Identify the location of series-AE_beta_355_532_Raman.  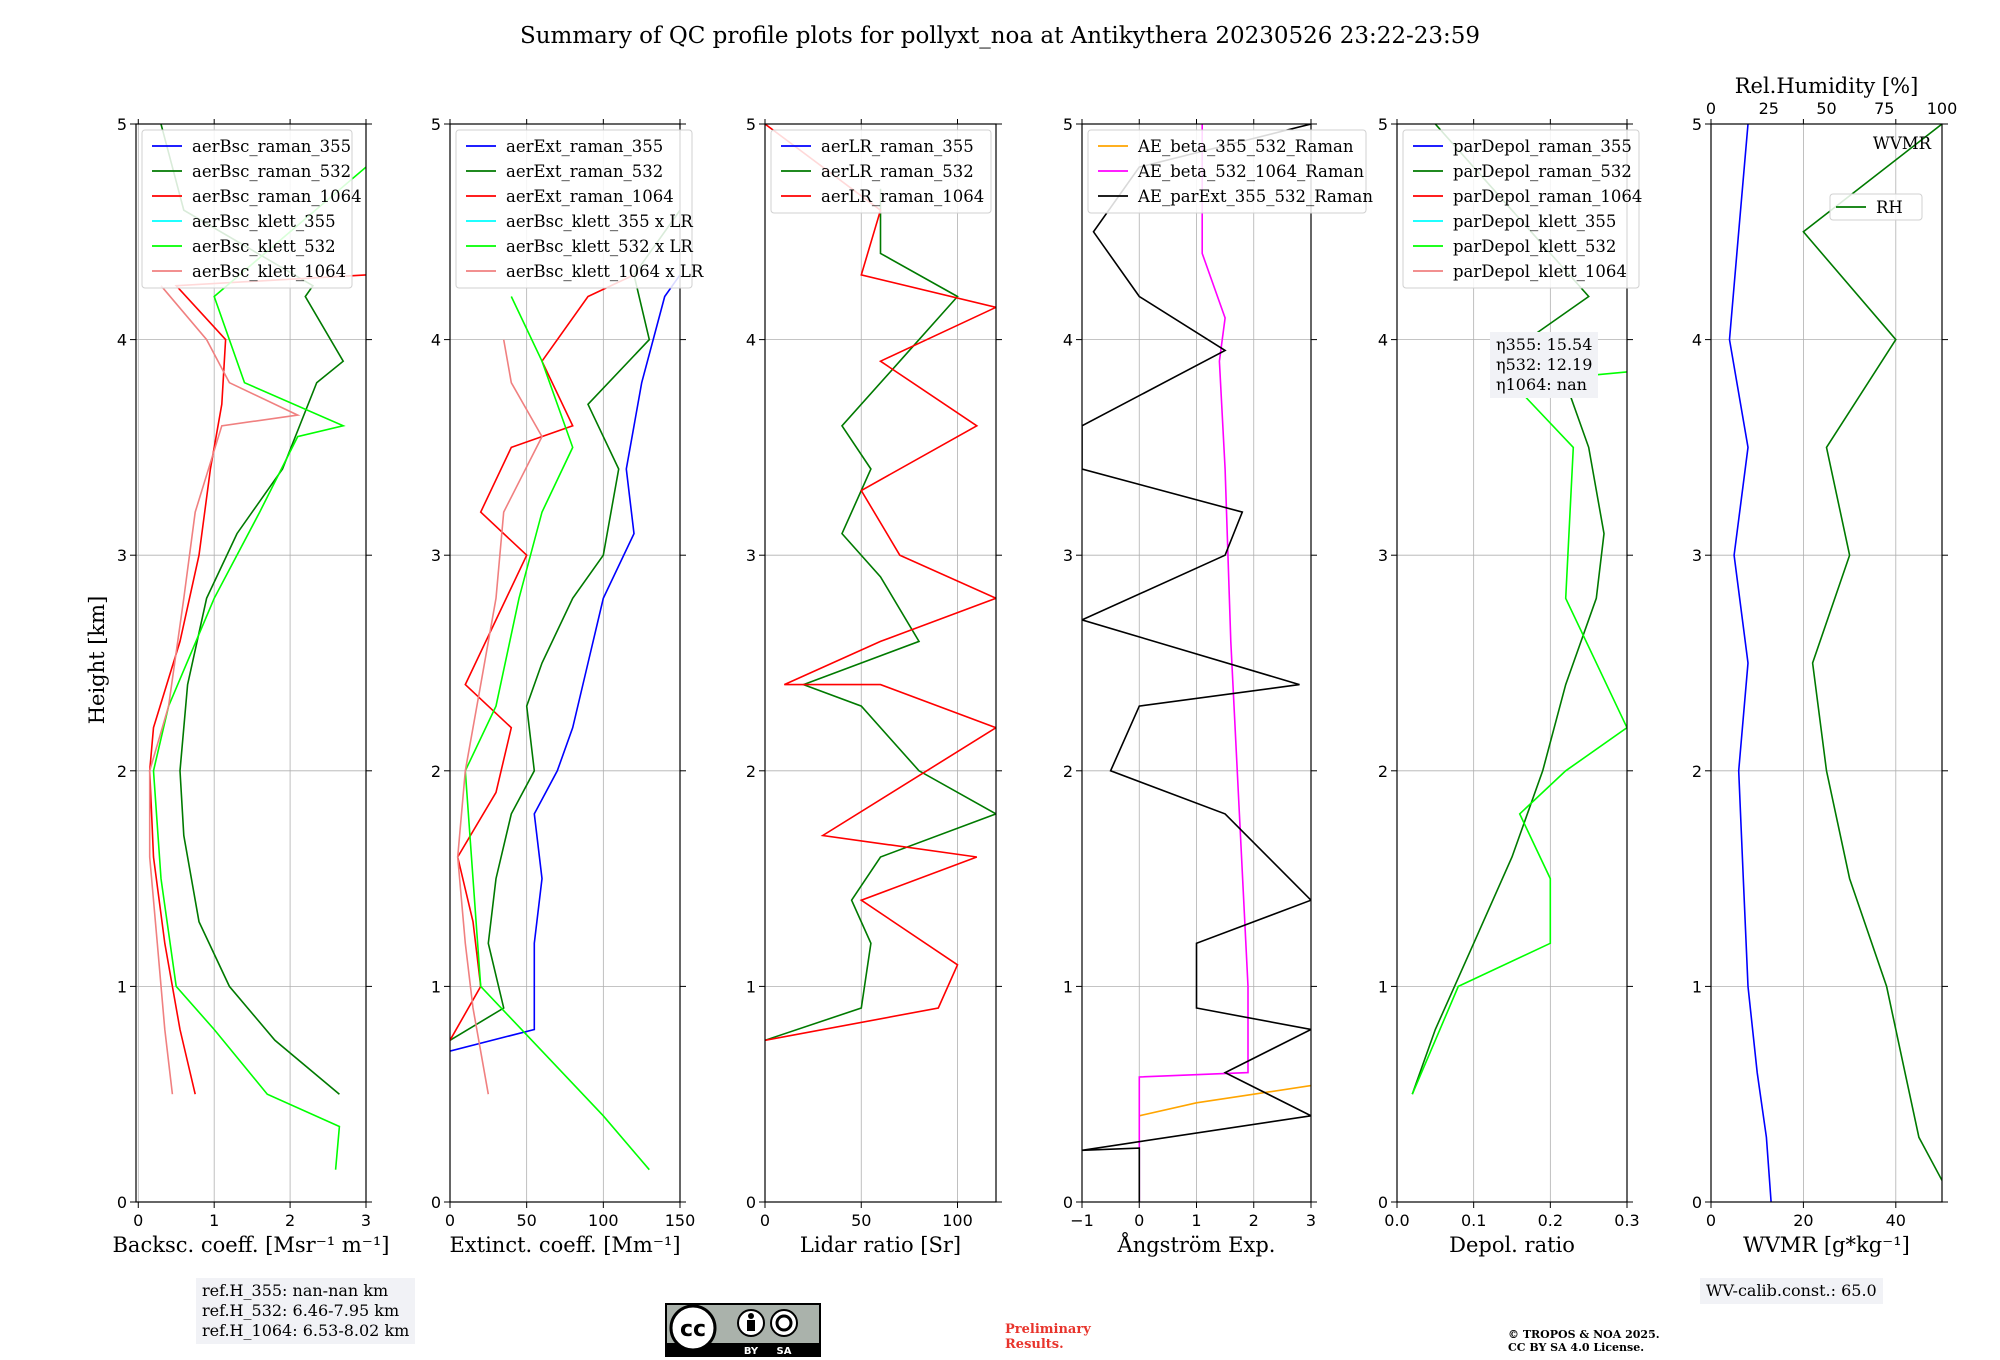
(1225, 1100).